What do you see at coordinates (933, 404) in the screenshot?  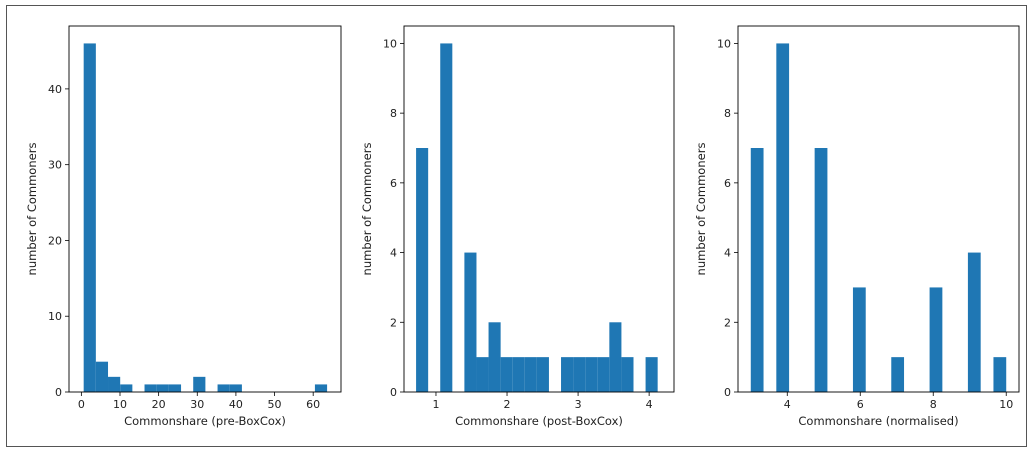 I see `x-tick-label: 8` at bounding box center [933, 404].